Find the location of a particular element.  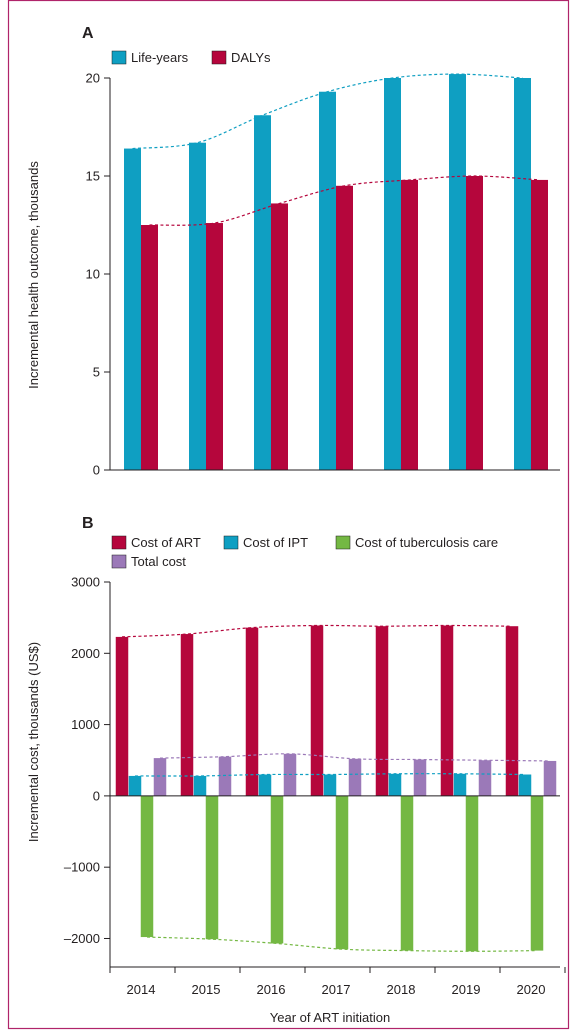

bar-life-years-2019 is located at coordinates (457, 272).